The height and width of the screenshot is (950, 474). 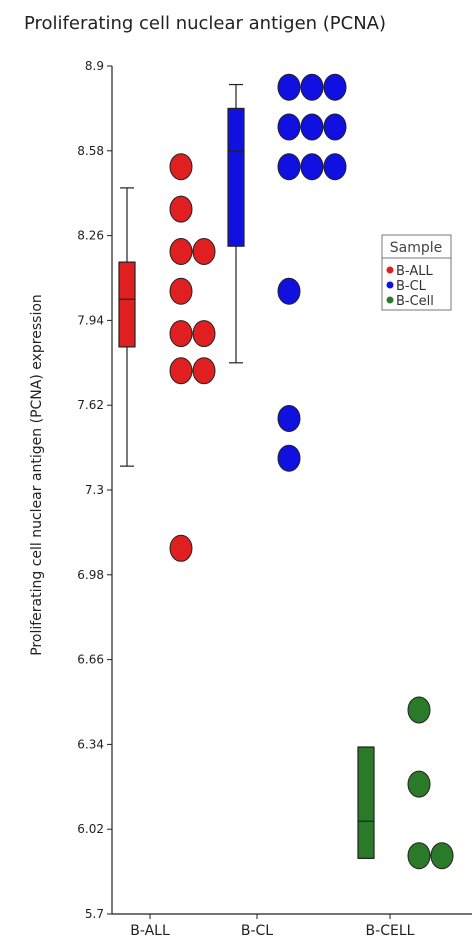 I want to click on group-b-cl, so click(x=287, y=272).